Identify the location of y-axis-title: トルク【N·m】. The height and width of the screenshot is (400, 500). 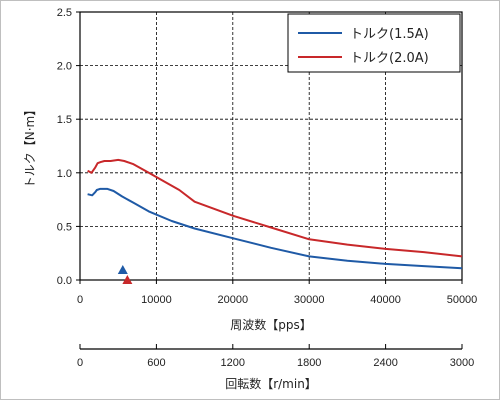
(30, 146).